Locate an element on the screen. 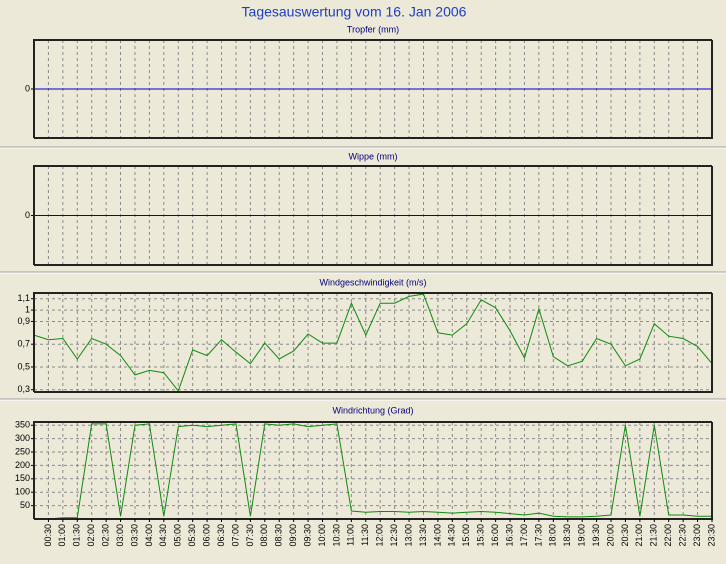  x-tick-label: 02:30 is located at coordinates (106, 535).